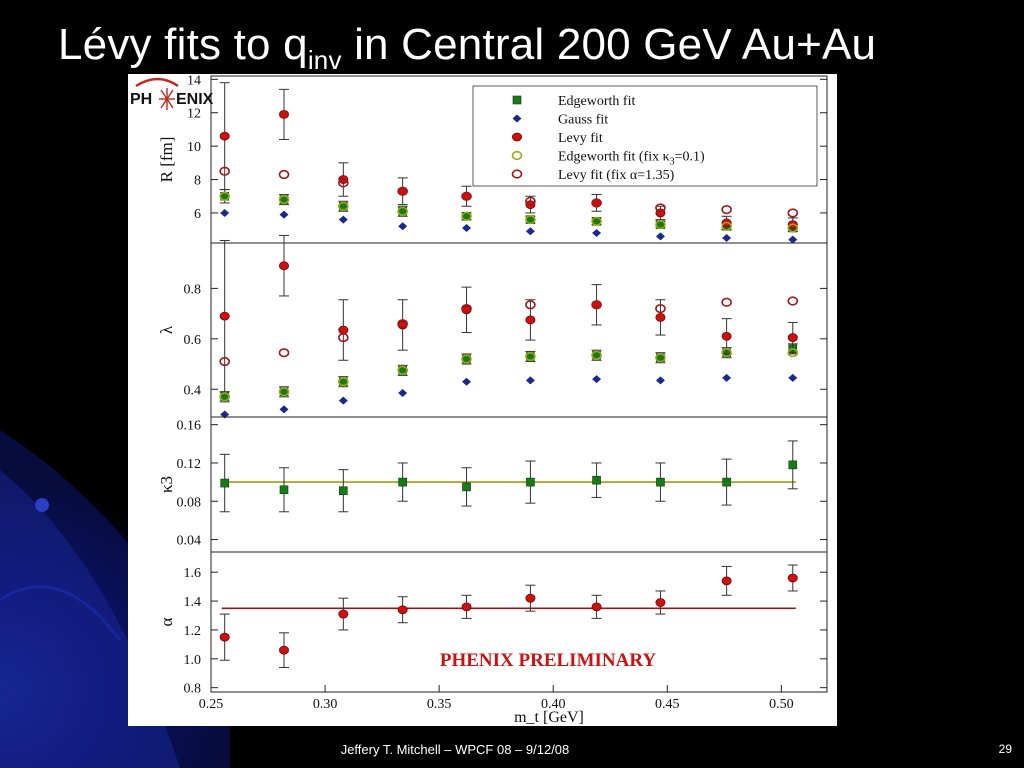 This screenshot has height=768, width=1024. Describe the element at coordinates (193, 573) in the screenshot. I see `y-tick-label-alpha: 1.6` at that location.